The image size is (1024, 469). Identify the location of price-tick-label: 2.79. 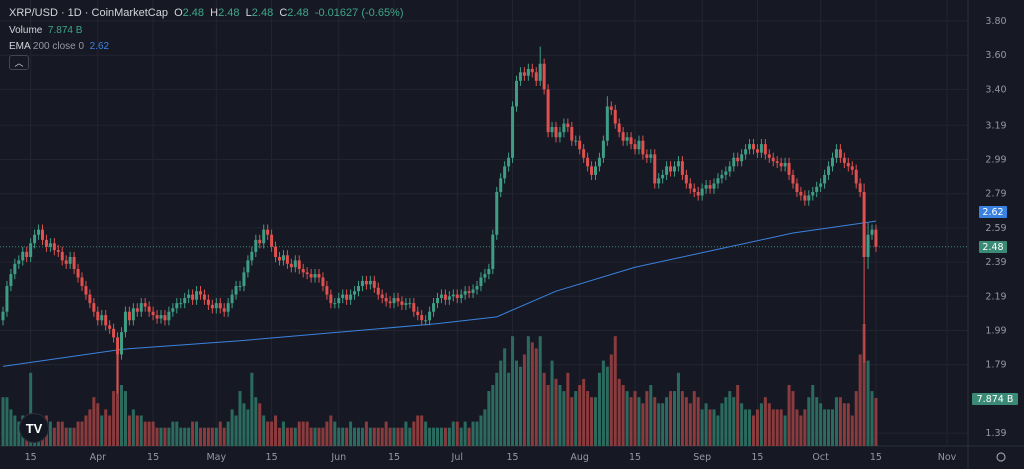
(995, 194).